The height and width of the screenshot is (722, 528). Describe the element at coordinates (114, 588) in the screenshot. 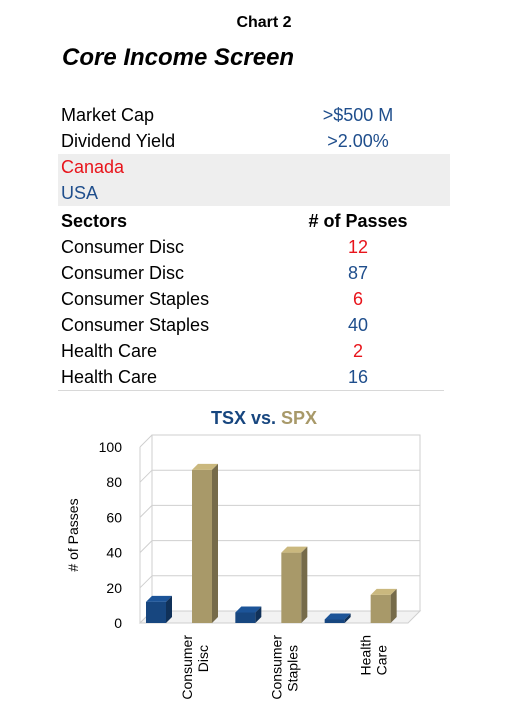

I see `y-tick-label: 20` at that location.